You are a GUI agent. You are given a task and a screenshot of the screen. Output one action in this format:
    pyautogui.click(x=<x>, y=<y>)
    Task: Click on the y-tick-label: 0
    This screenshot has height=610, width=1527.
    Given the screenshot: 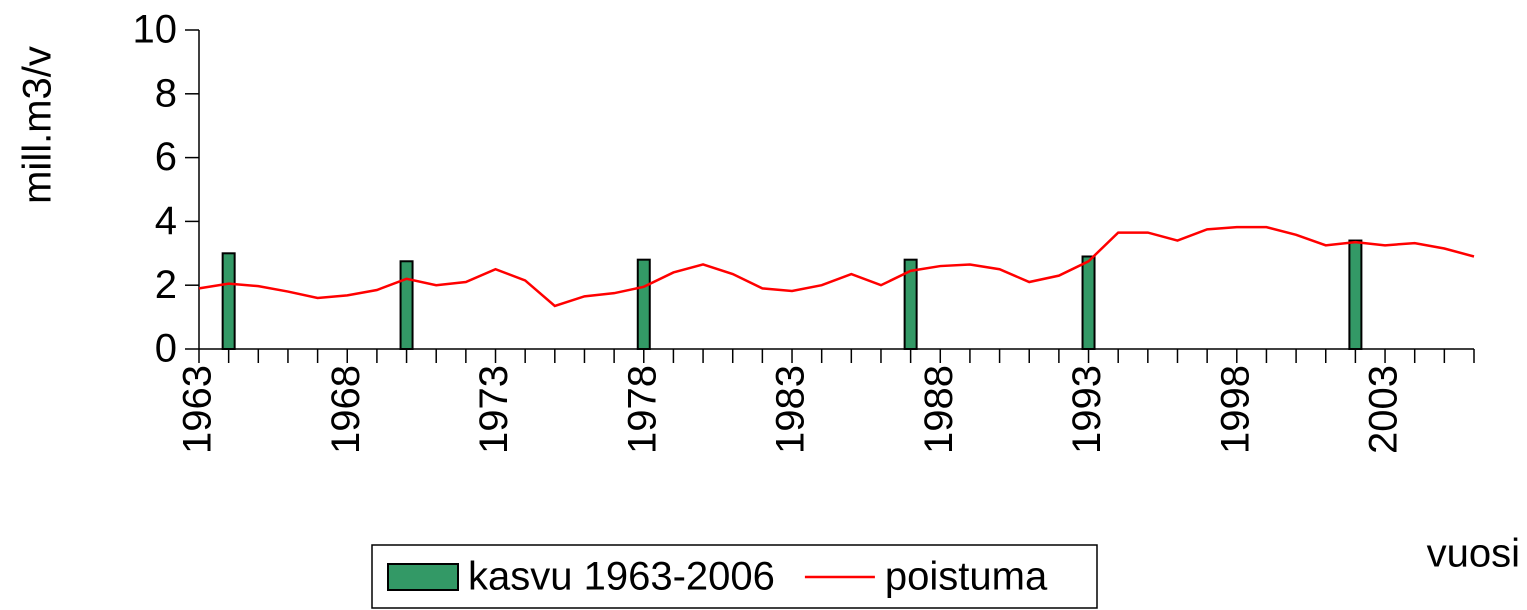 What is the action you would take?
    pyautogui.click(x=166, y=349)
    